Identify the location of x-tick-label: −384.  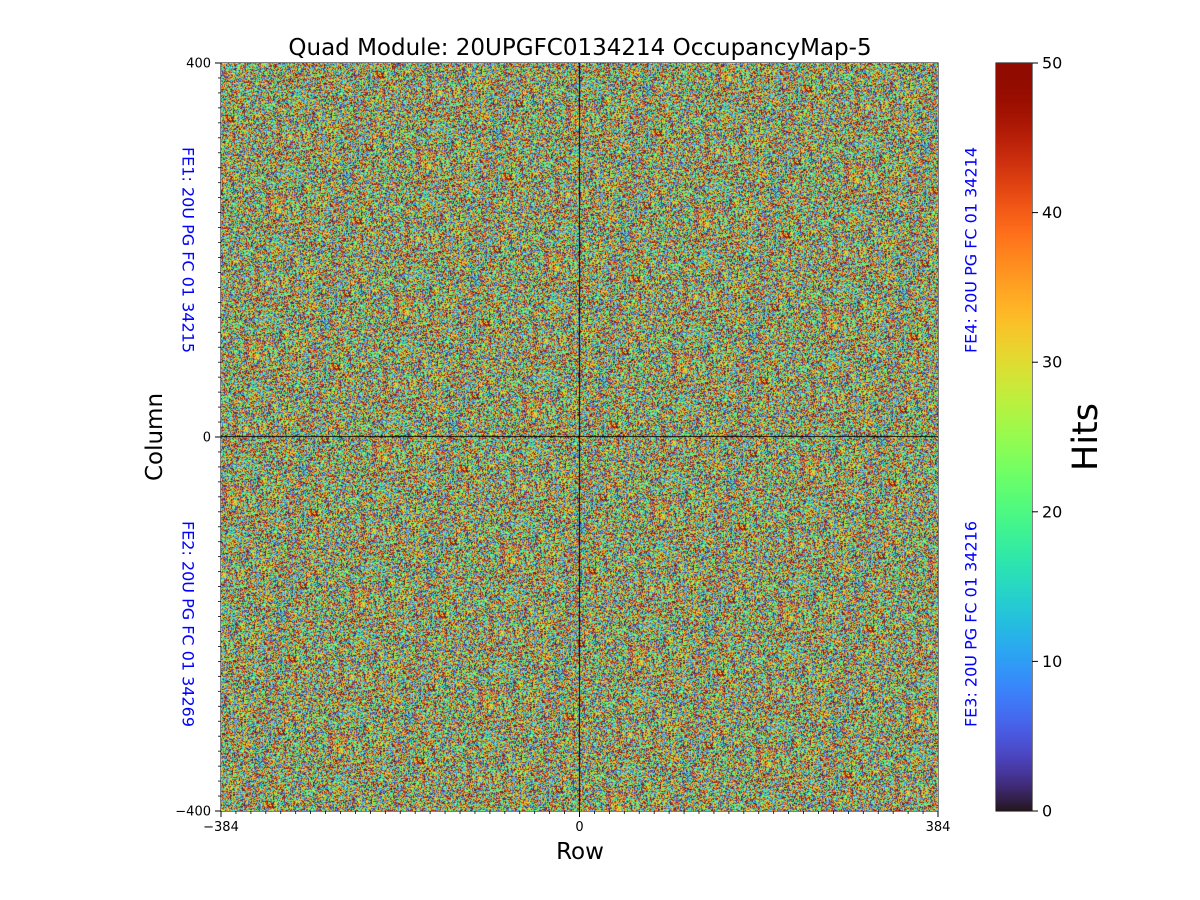
(221, 827).